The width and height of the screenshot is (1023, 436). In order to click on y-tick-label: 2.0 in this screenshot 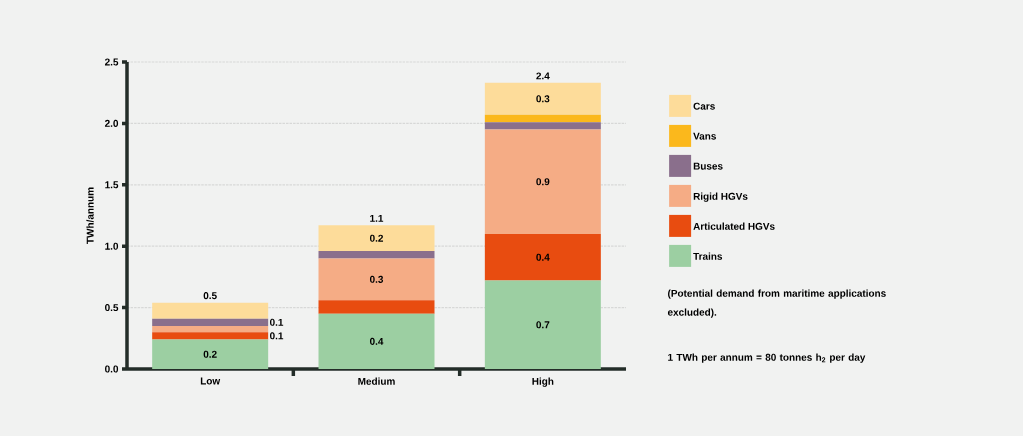, I will do `click(111, 123)`.